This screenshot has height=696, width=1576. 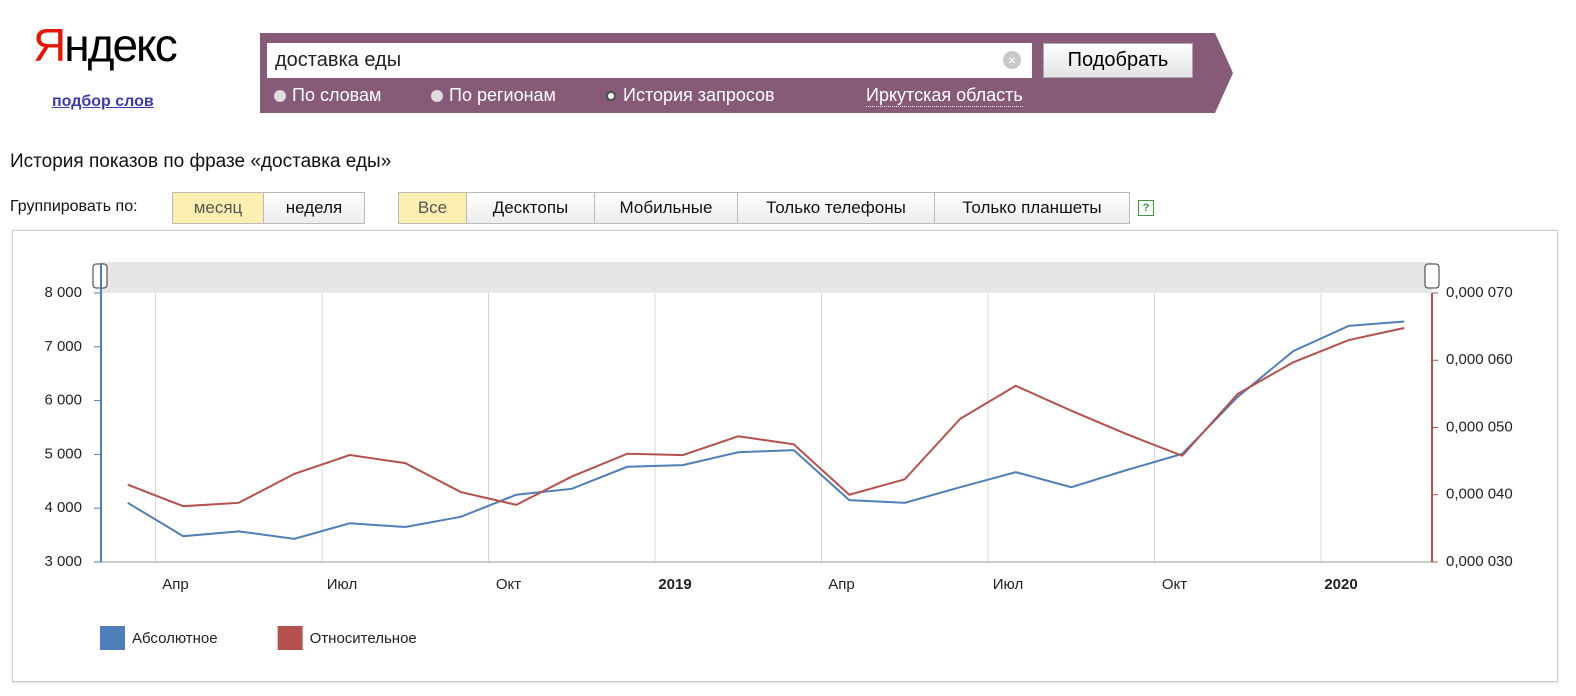 I want to click on y2-tick-label: 0,000 050, so click(x=1479, y=426).